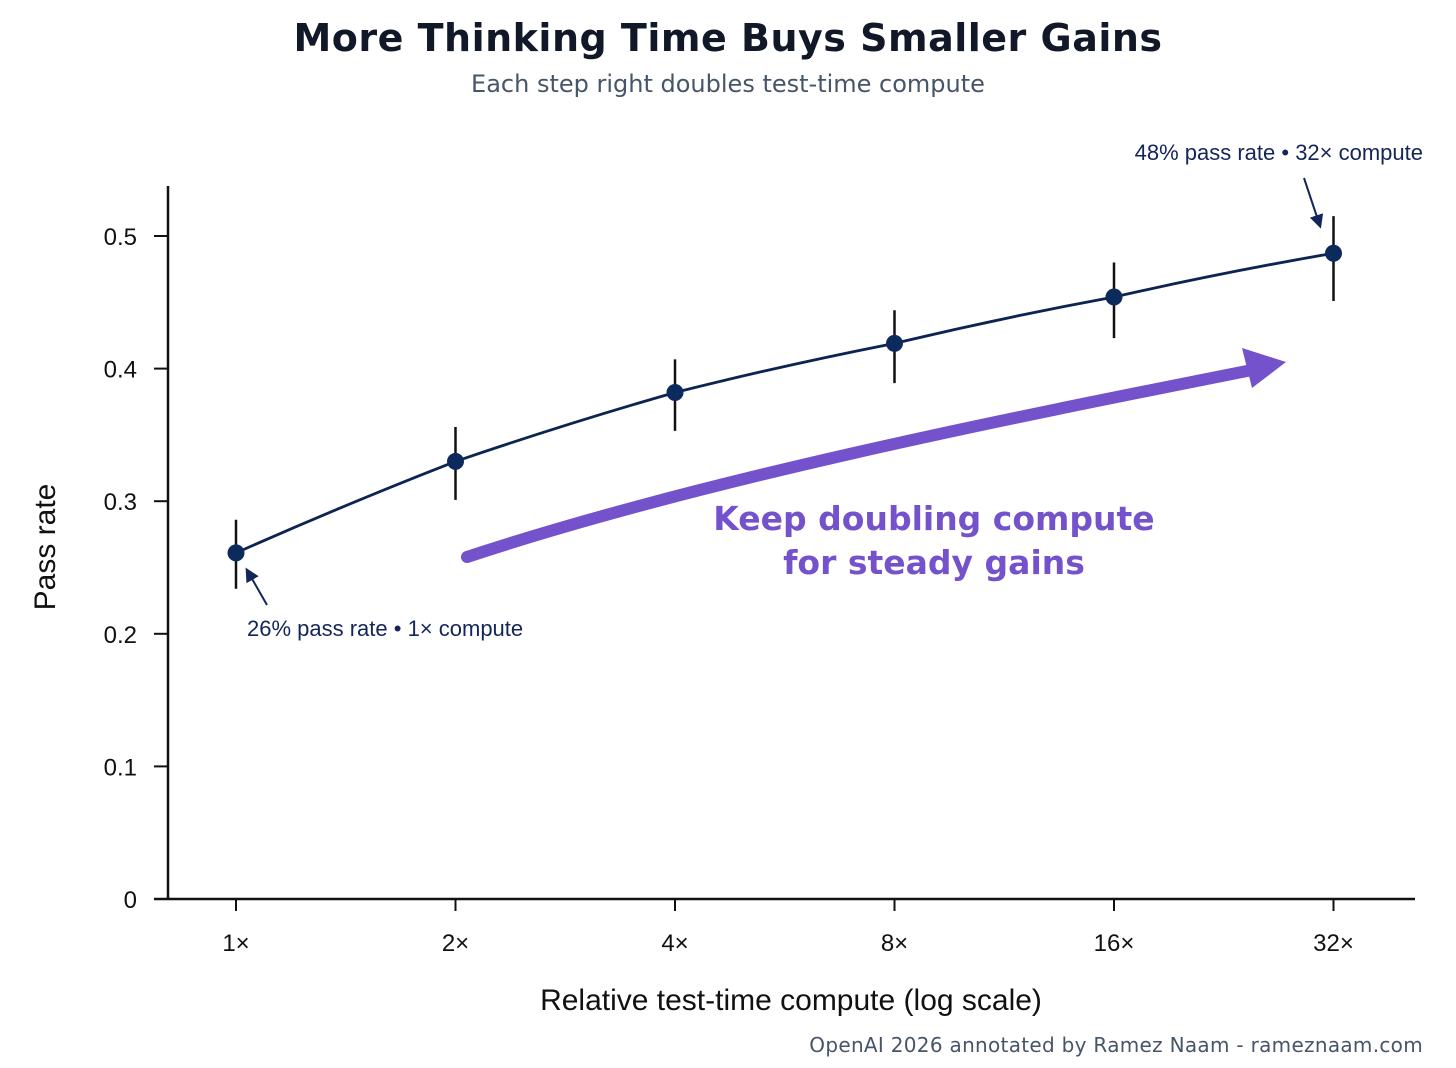 This screenshot has width=1456, height=1068. Describe the element at coordinates (120, 635) in the screenshot. I see `y-tick-label: 0.2` at that location.